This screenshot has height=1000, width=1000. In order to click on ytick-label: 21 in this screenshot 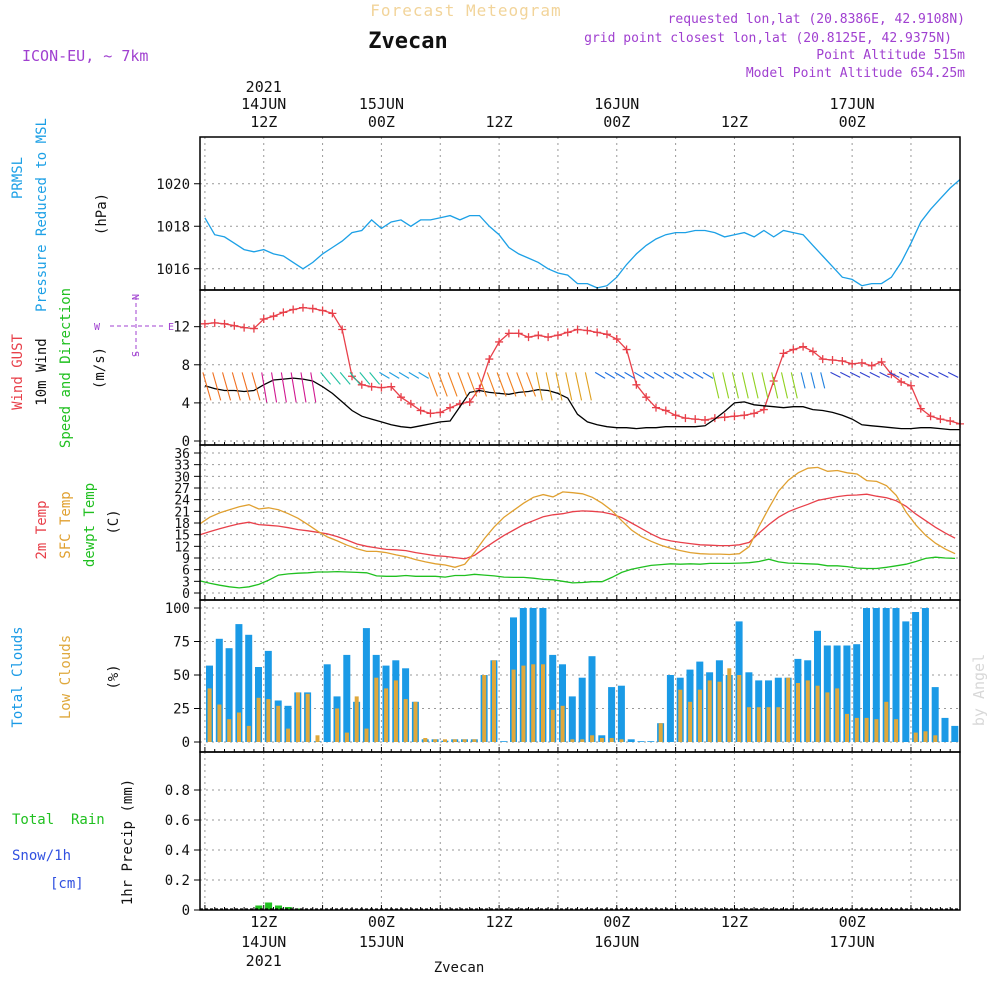, I will do `click(182, 512)`.